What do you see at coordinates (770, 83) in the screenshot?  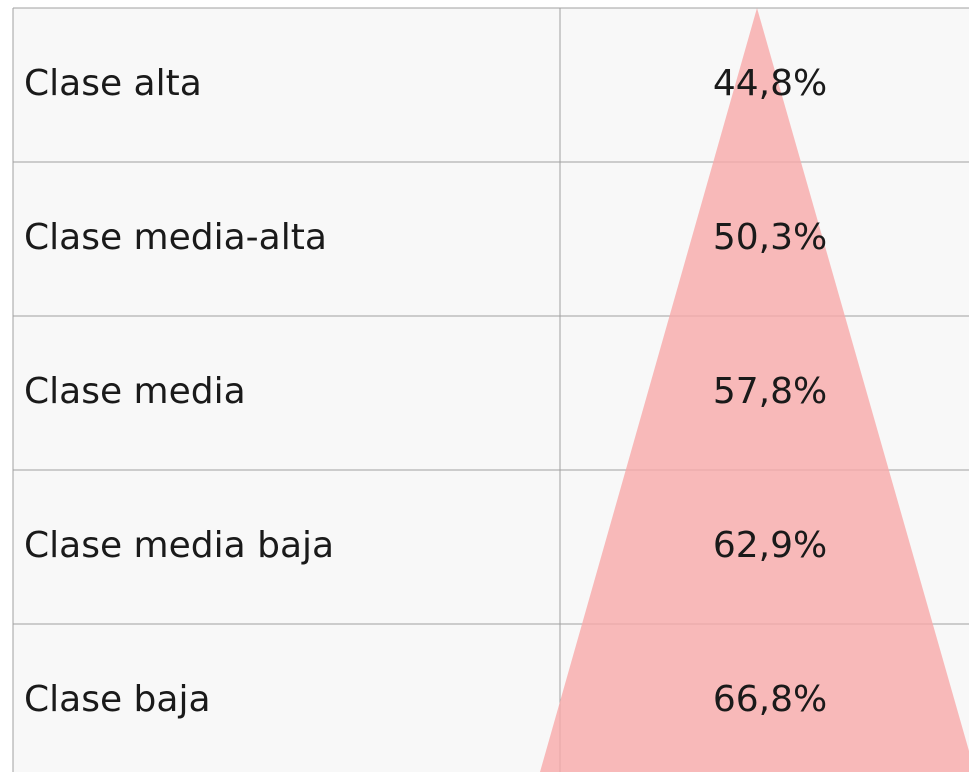 I see `row-value: 44,8%` at bounding box center [770, 83].